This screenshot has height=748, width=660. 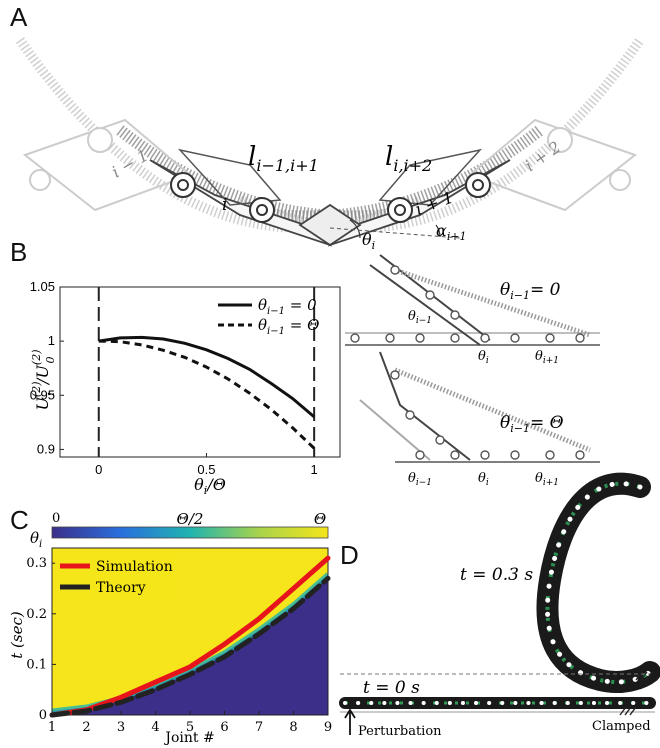 I want to click on panel-letter-d: D, so click(x=349, y=555).